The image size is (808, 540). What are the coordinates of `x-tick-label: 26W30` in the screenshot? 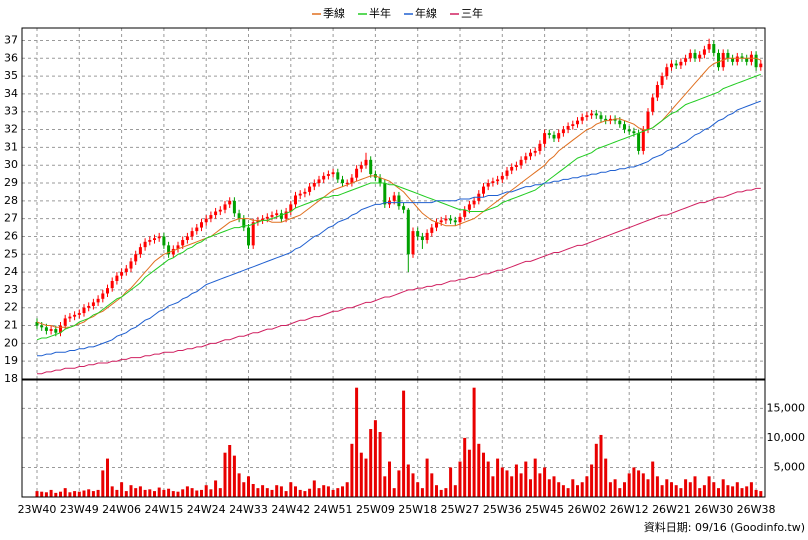 It's located at (713, 509).